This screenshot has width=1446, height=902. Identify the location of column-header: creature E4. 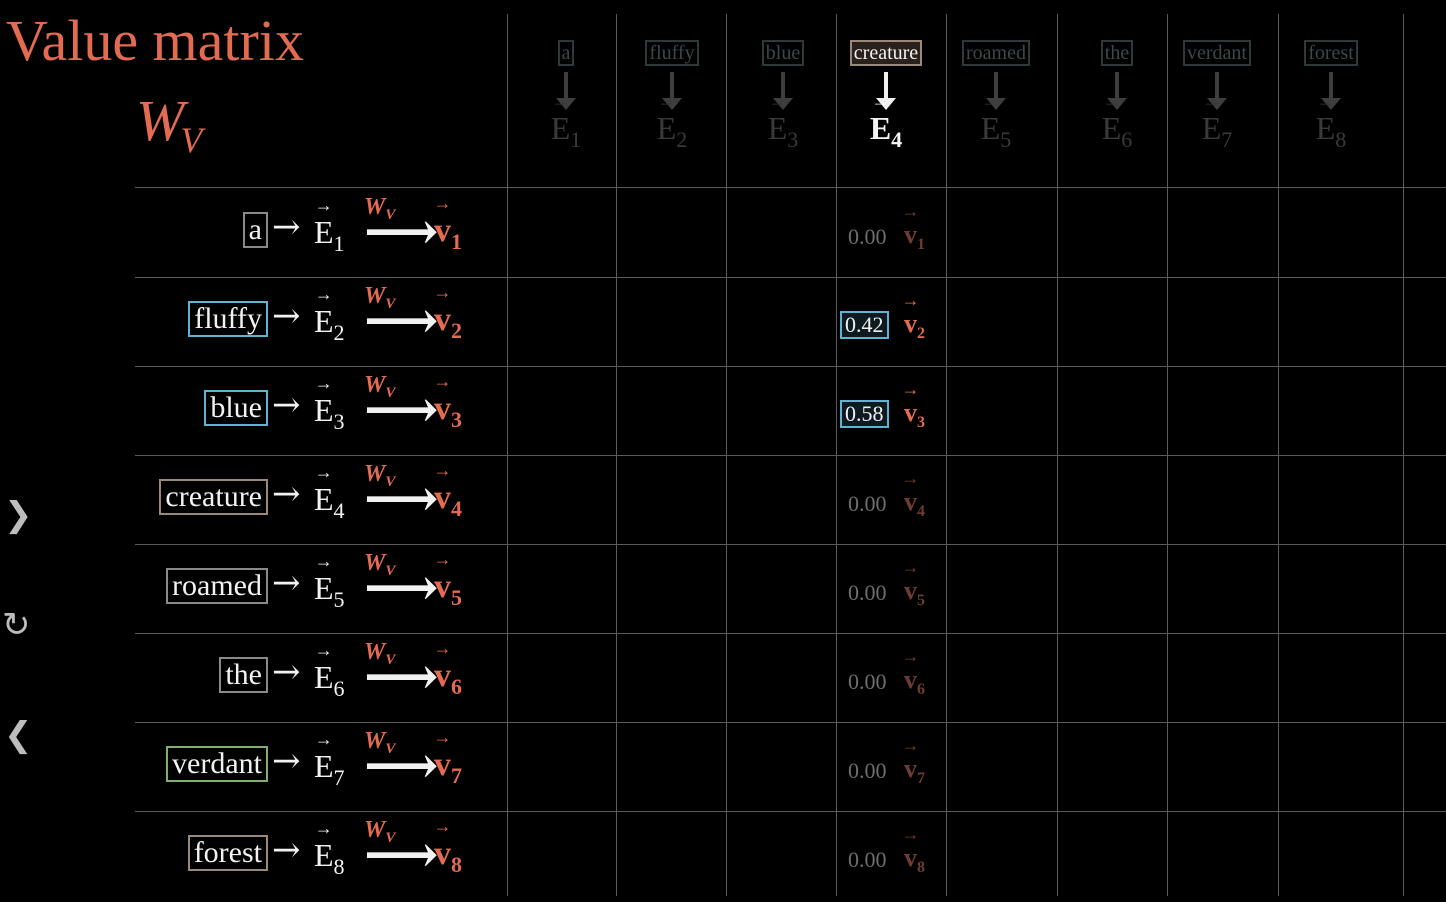
(886, 95).